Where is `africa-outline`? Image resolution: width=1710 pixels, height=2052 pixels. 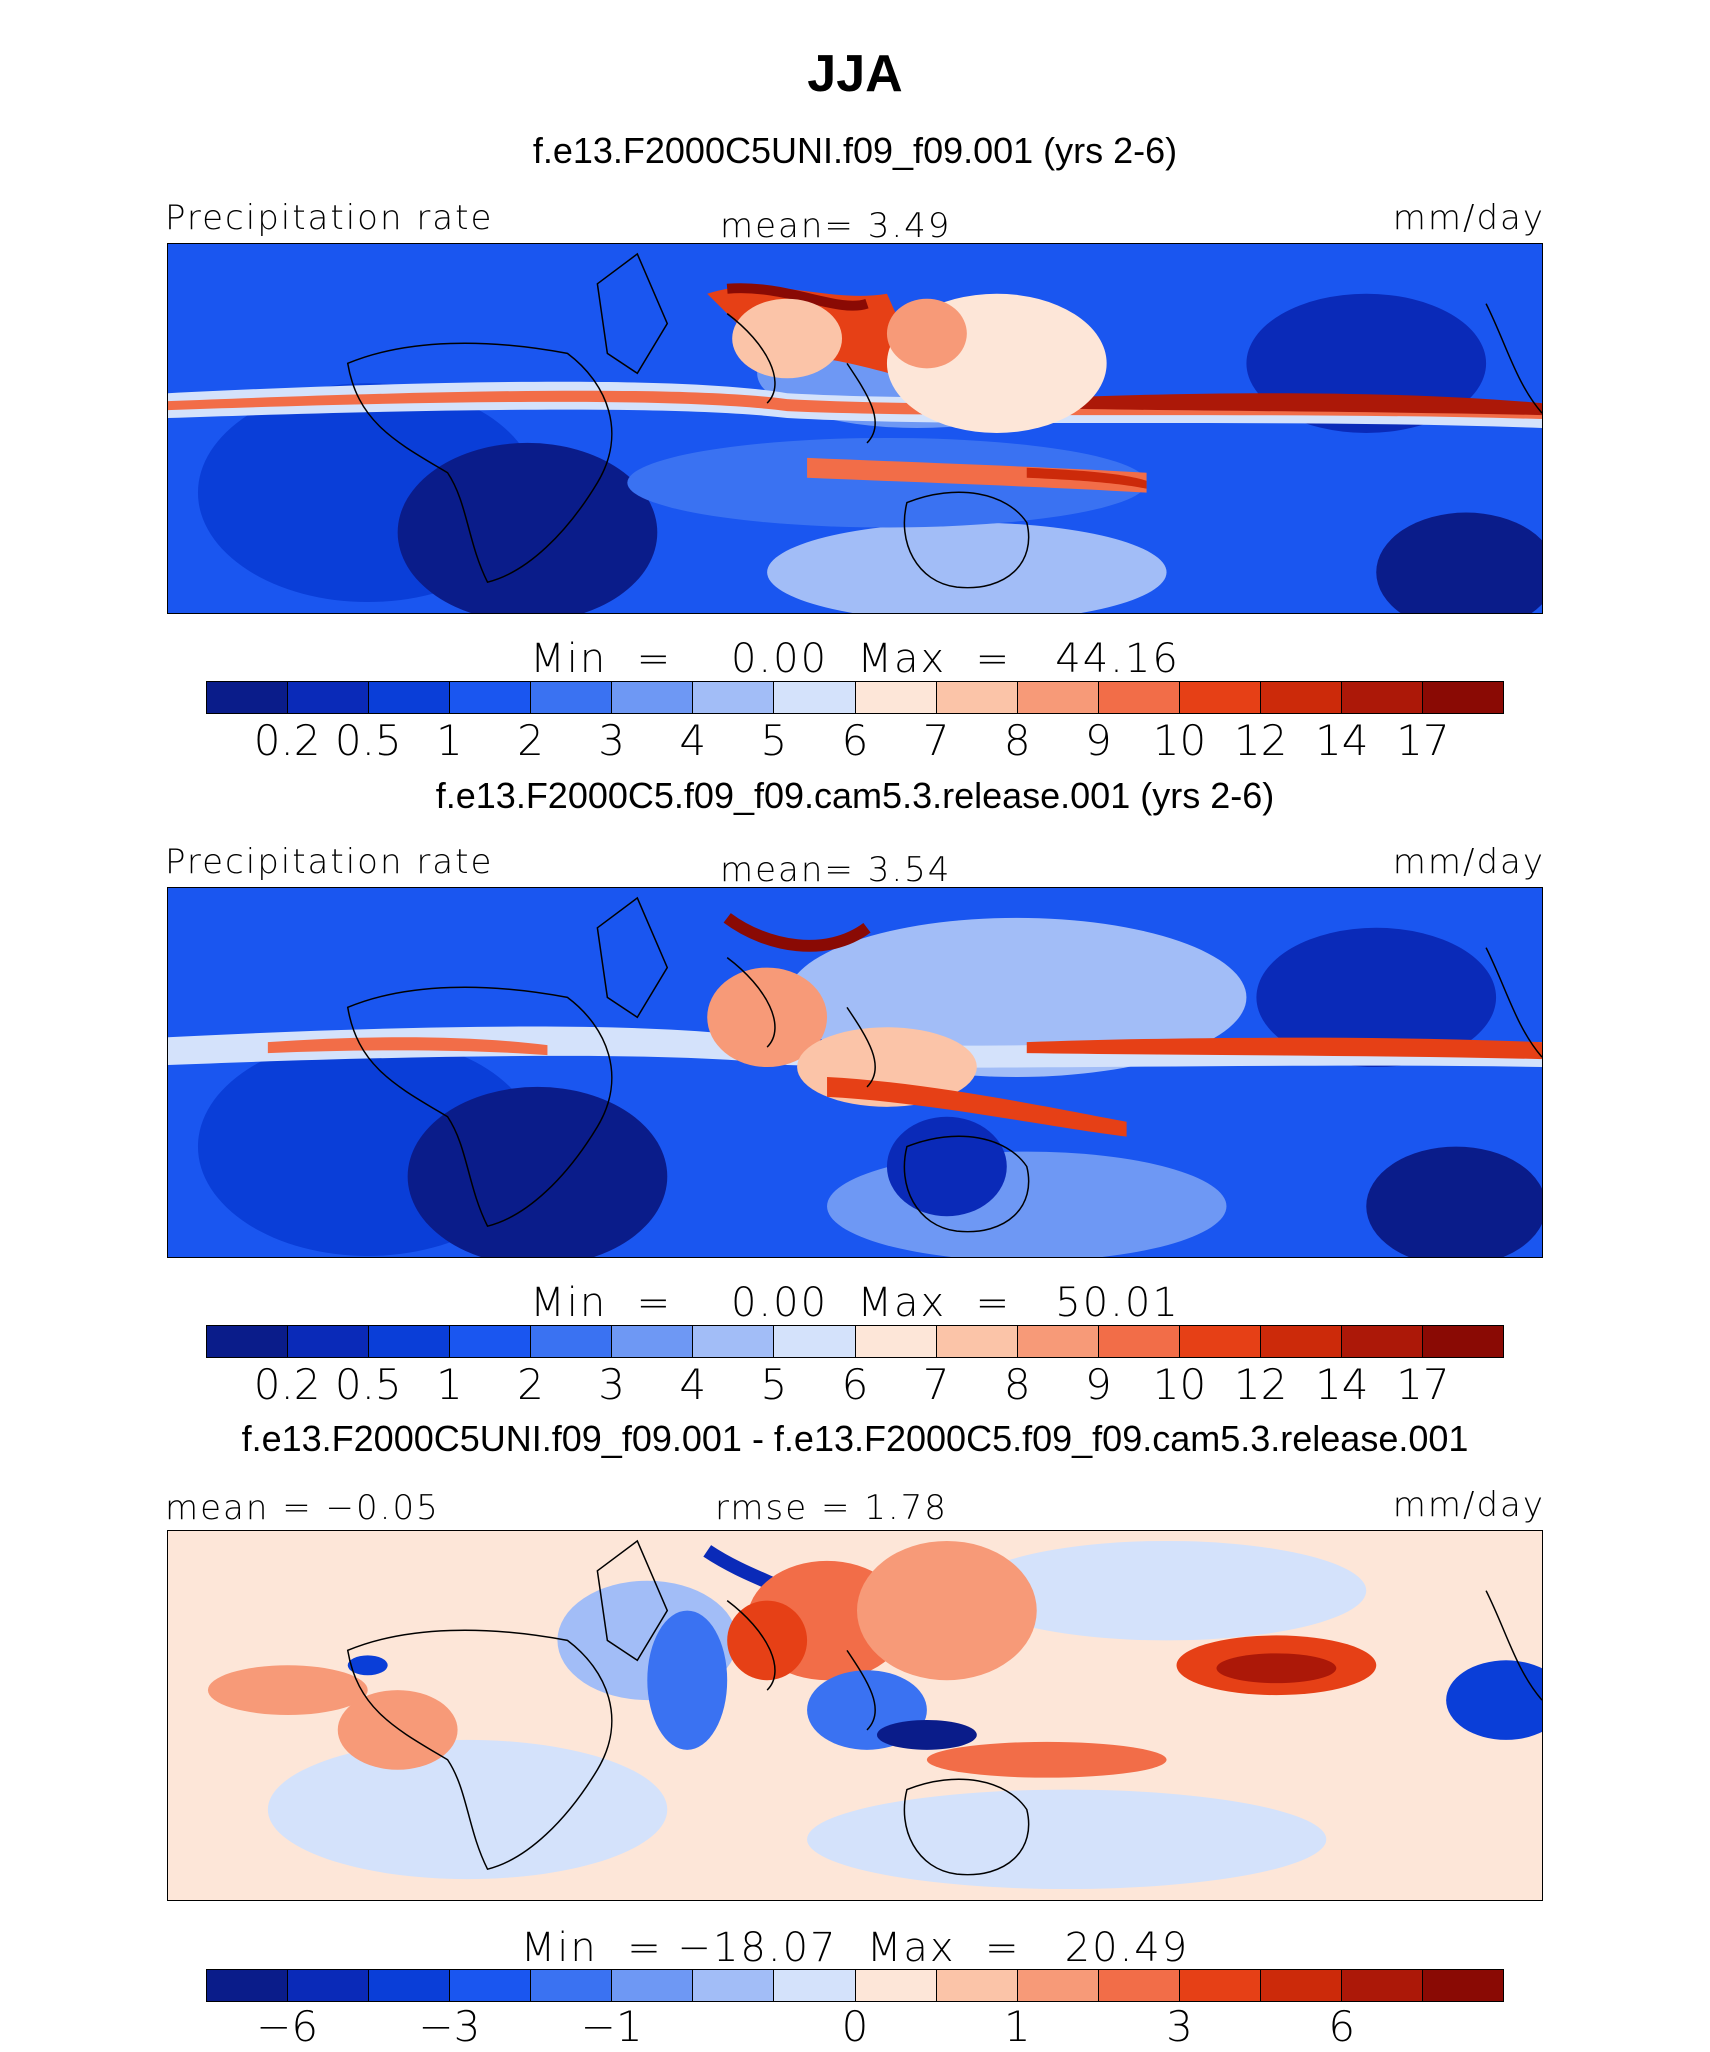 africa-outline is located at coordinates (479, 463).